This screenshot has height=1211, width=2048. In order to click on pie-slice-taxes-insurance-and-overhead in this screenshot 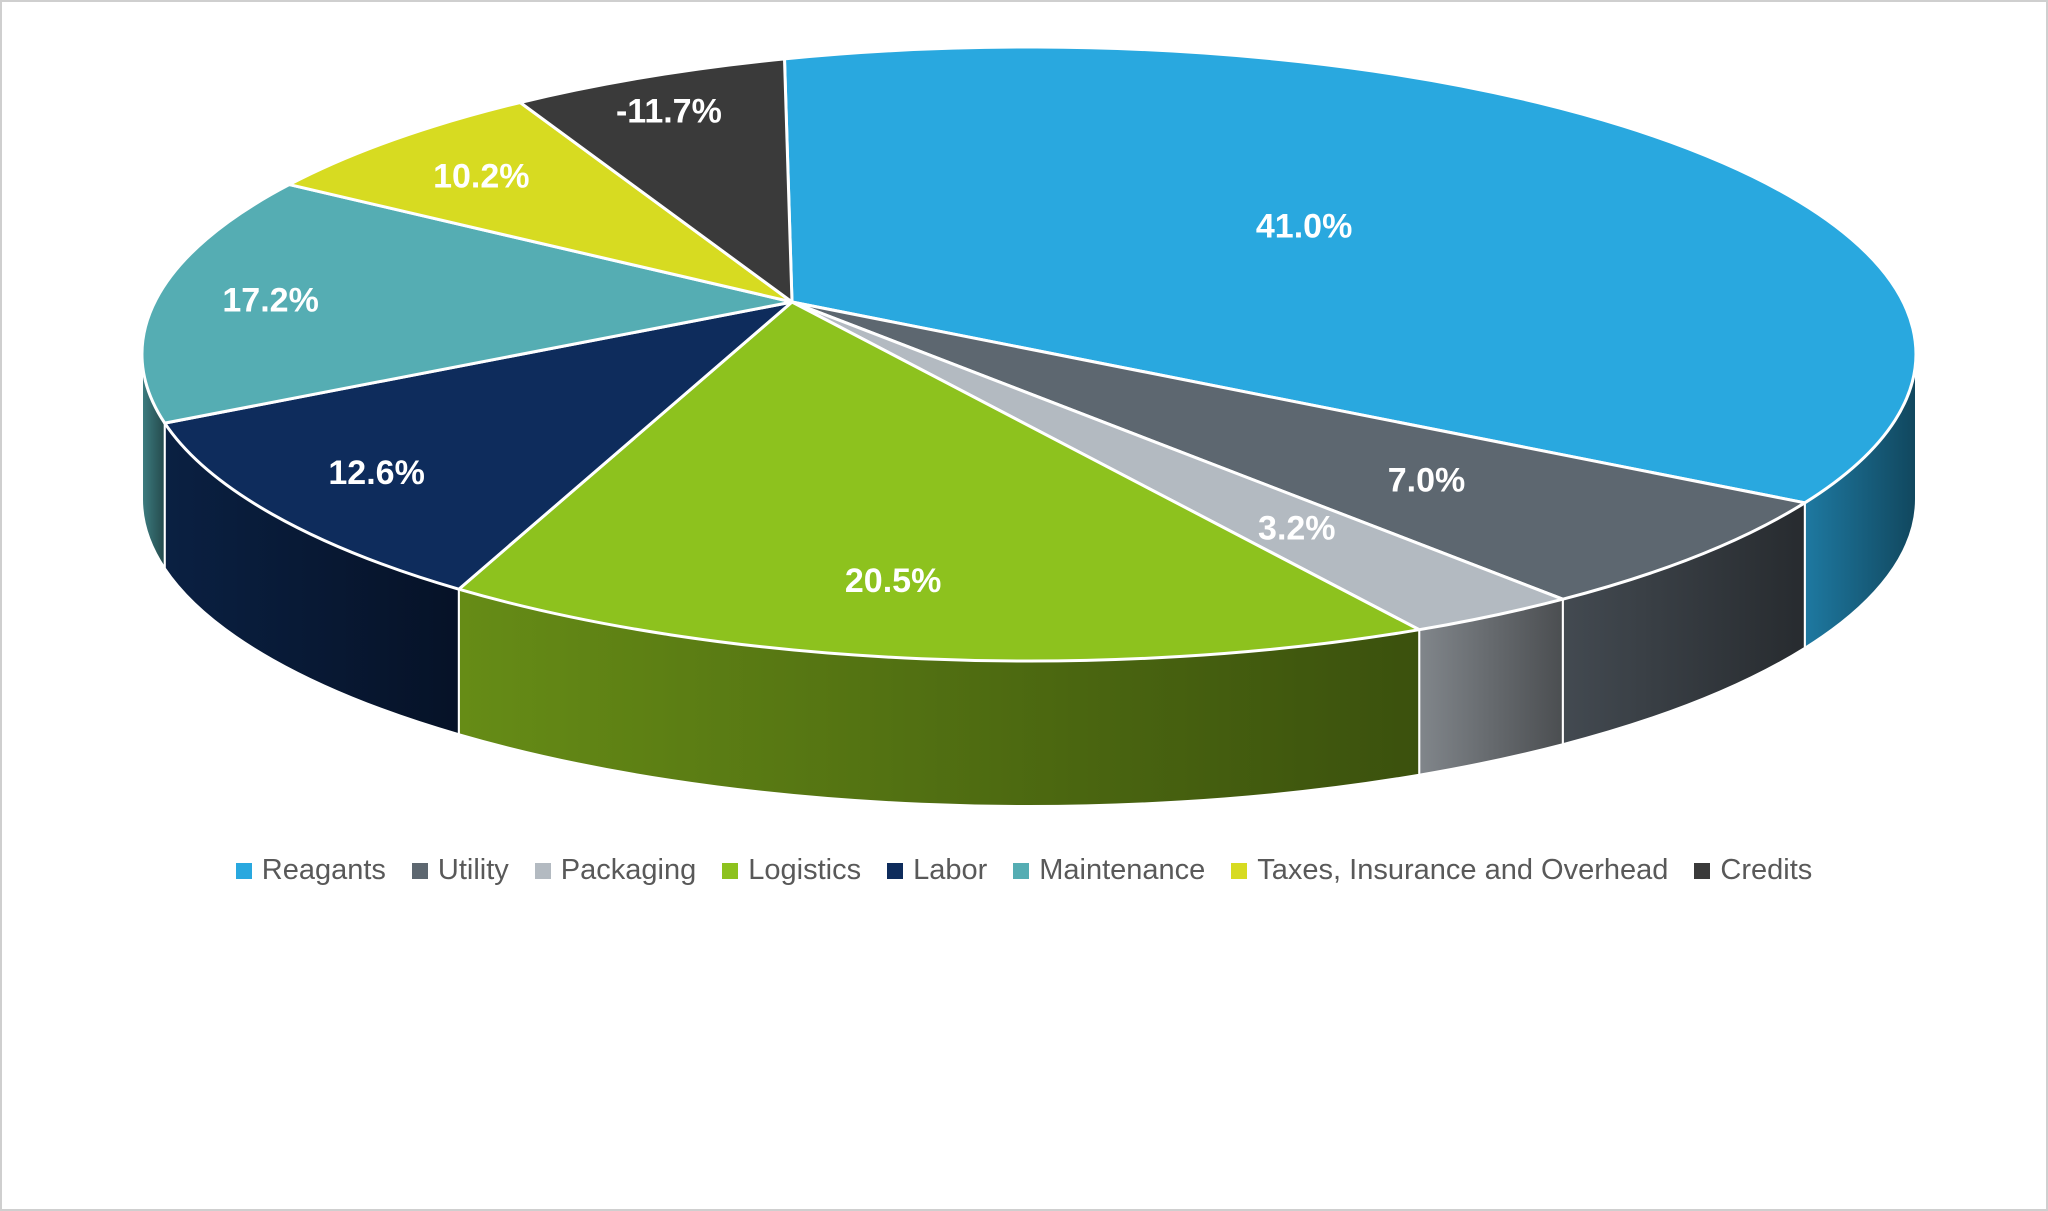, I will do `click(540, 202)`.